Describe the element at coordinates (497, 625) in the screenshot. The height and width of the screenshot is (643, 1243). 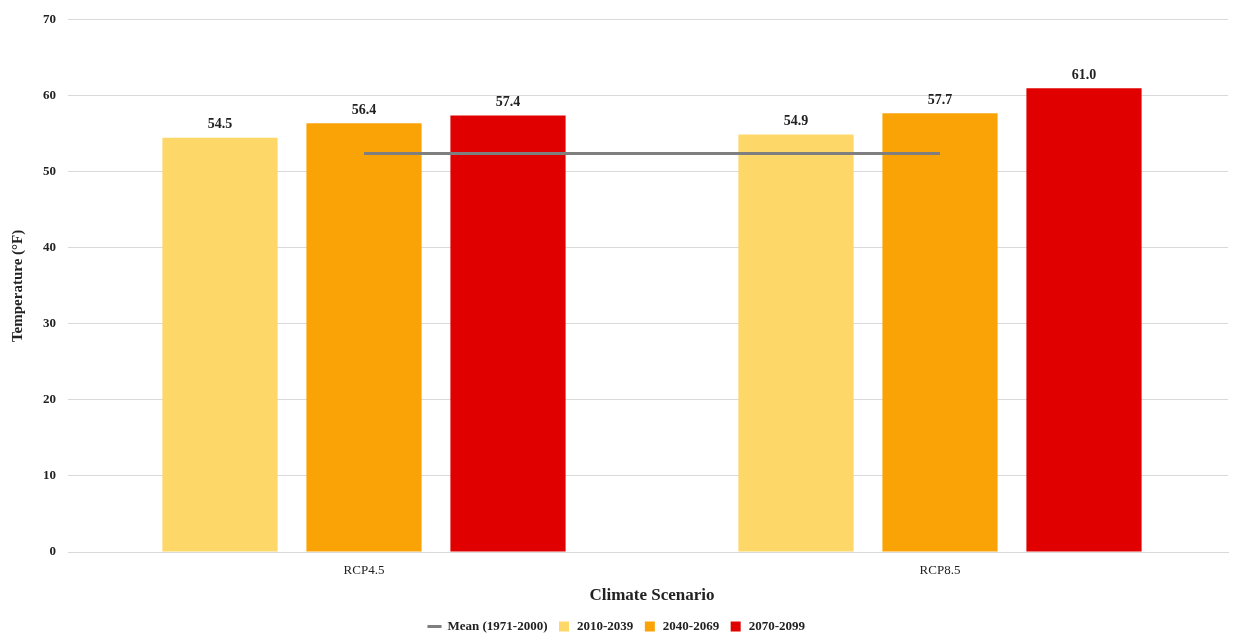
I see `legend-label: Mean (1971-2000)` at that location.